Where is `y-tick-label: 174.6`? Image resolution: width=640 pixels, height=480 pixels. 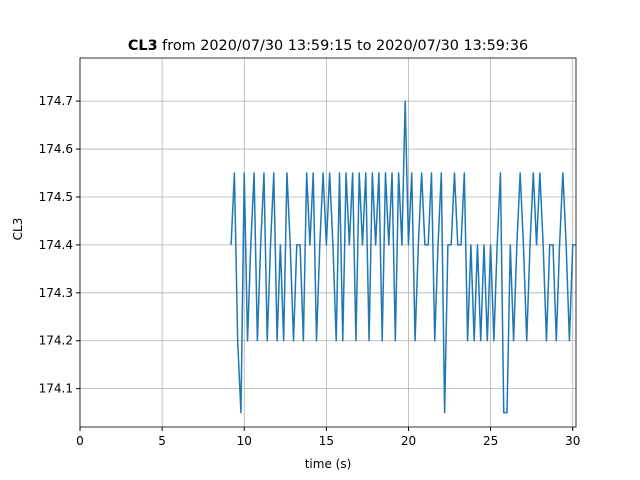 y-tick-label: 174.6 is located at coordinates (56, 149).